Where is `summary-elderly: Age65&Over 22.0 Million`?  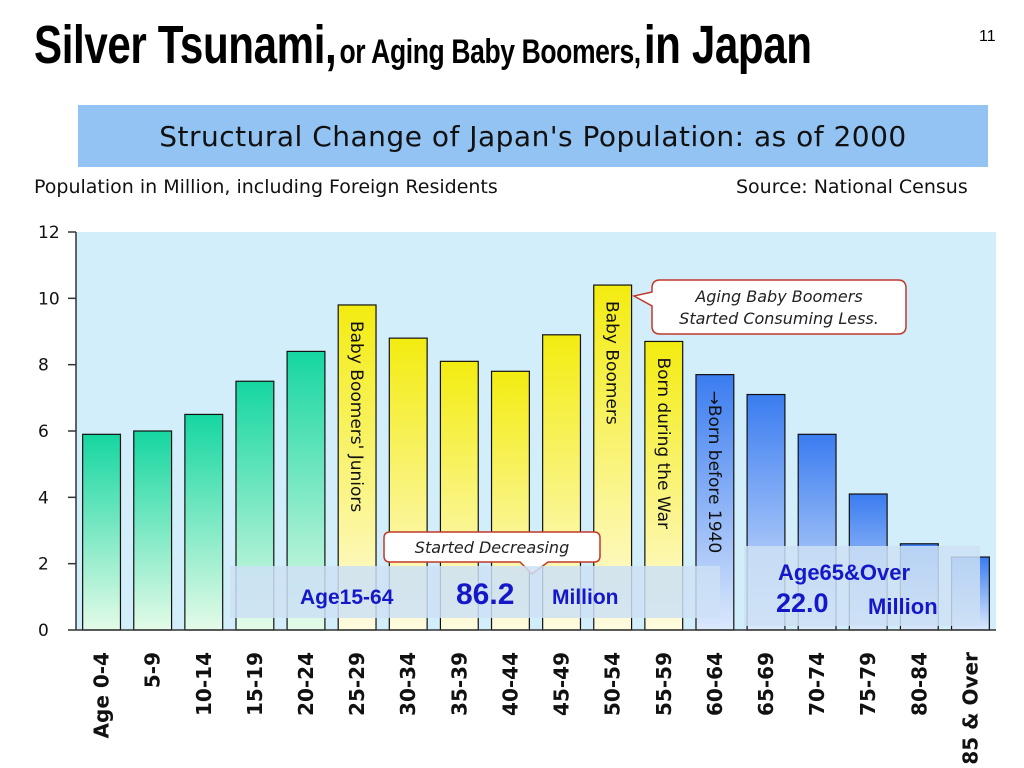
summary-elderly: Age65&Over 22.0 Million is located at coordinates (862, 586).